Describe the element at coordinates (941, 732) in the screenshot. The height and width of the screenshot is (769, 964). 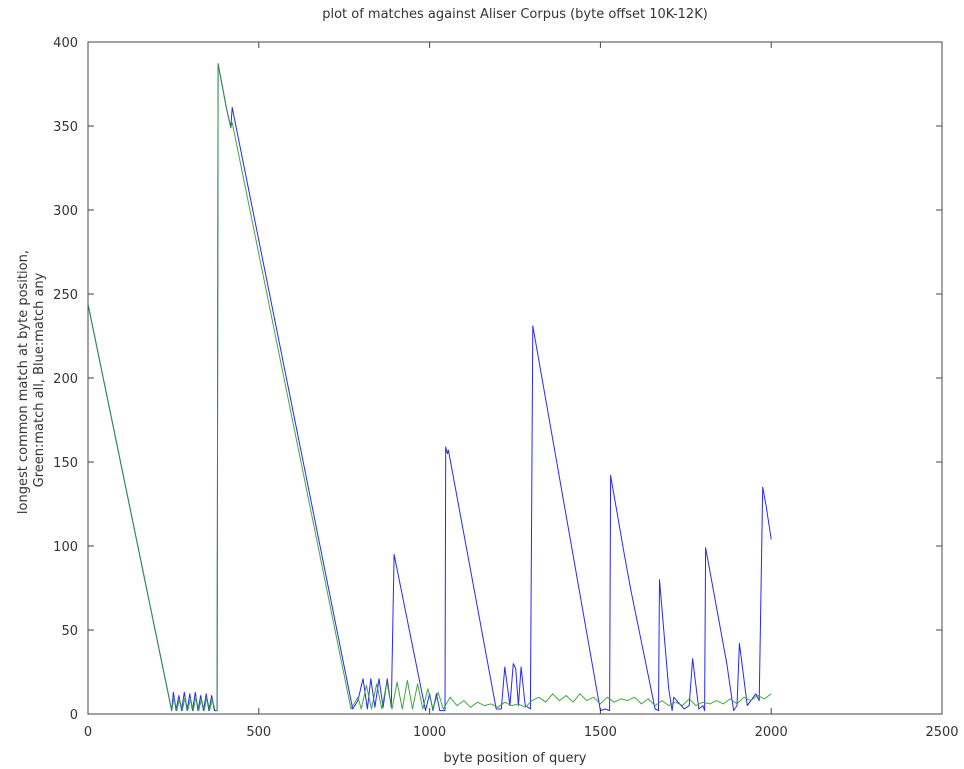
I see `x-tick-label: 2500` at that location.